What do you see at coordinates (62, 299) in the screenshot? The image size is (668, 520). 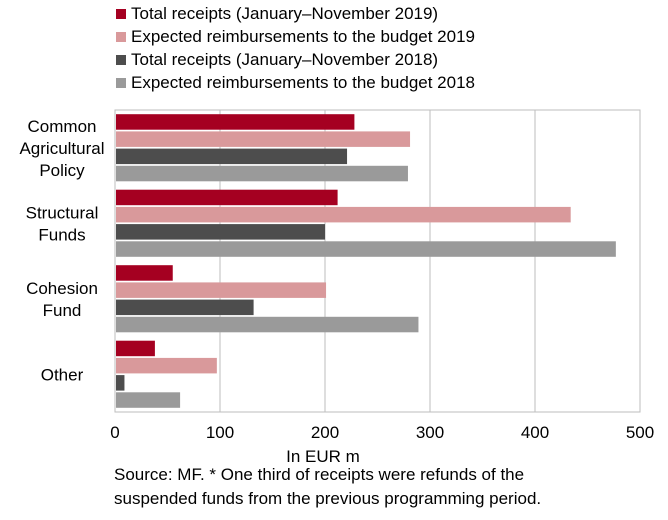 I see `category-label: Cohesion Fund` at bounding box center [62, 299].